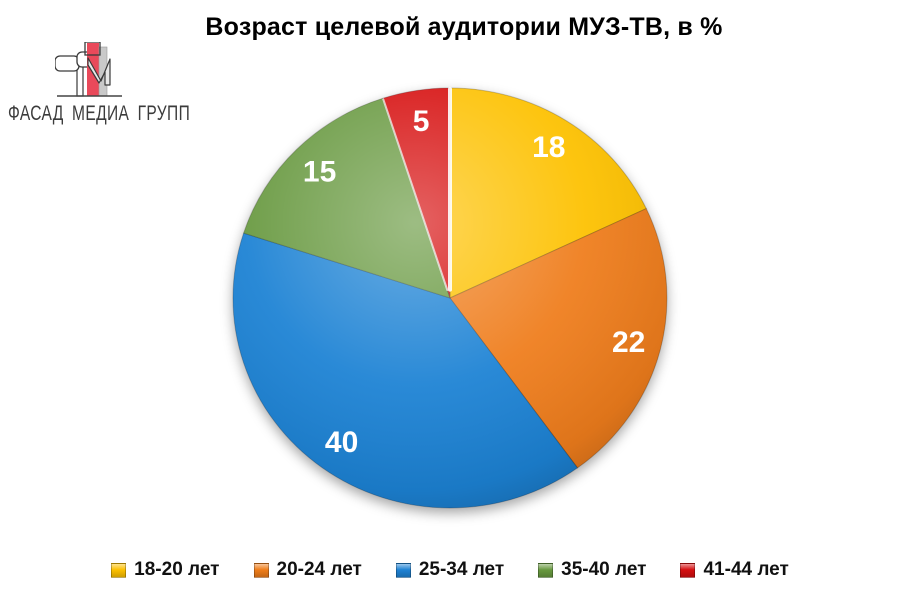  Describe the element at coordinates (341, 442) in the screenshot. I see `slice-label: 40` at that location.